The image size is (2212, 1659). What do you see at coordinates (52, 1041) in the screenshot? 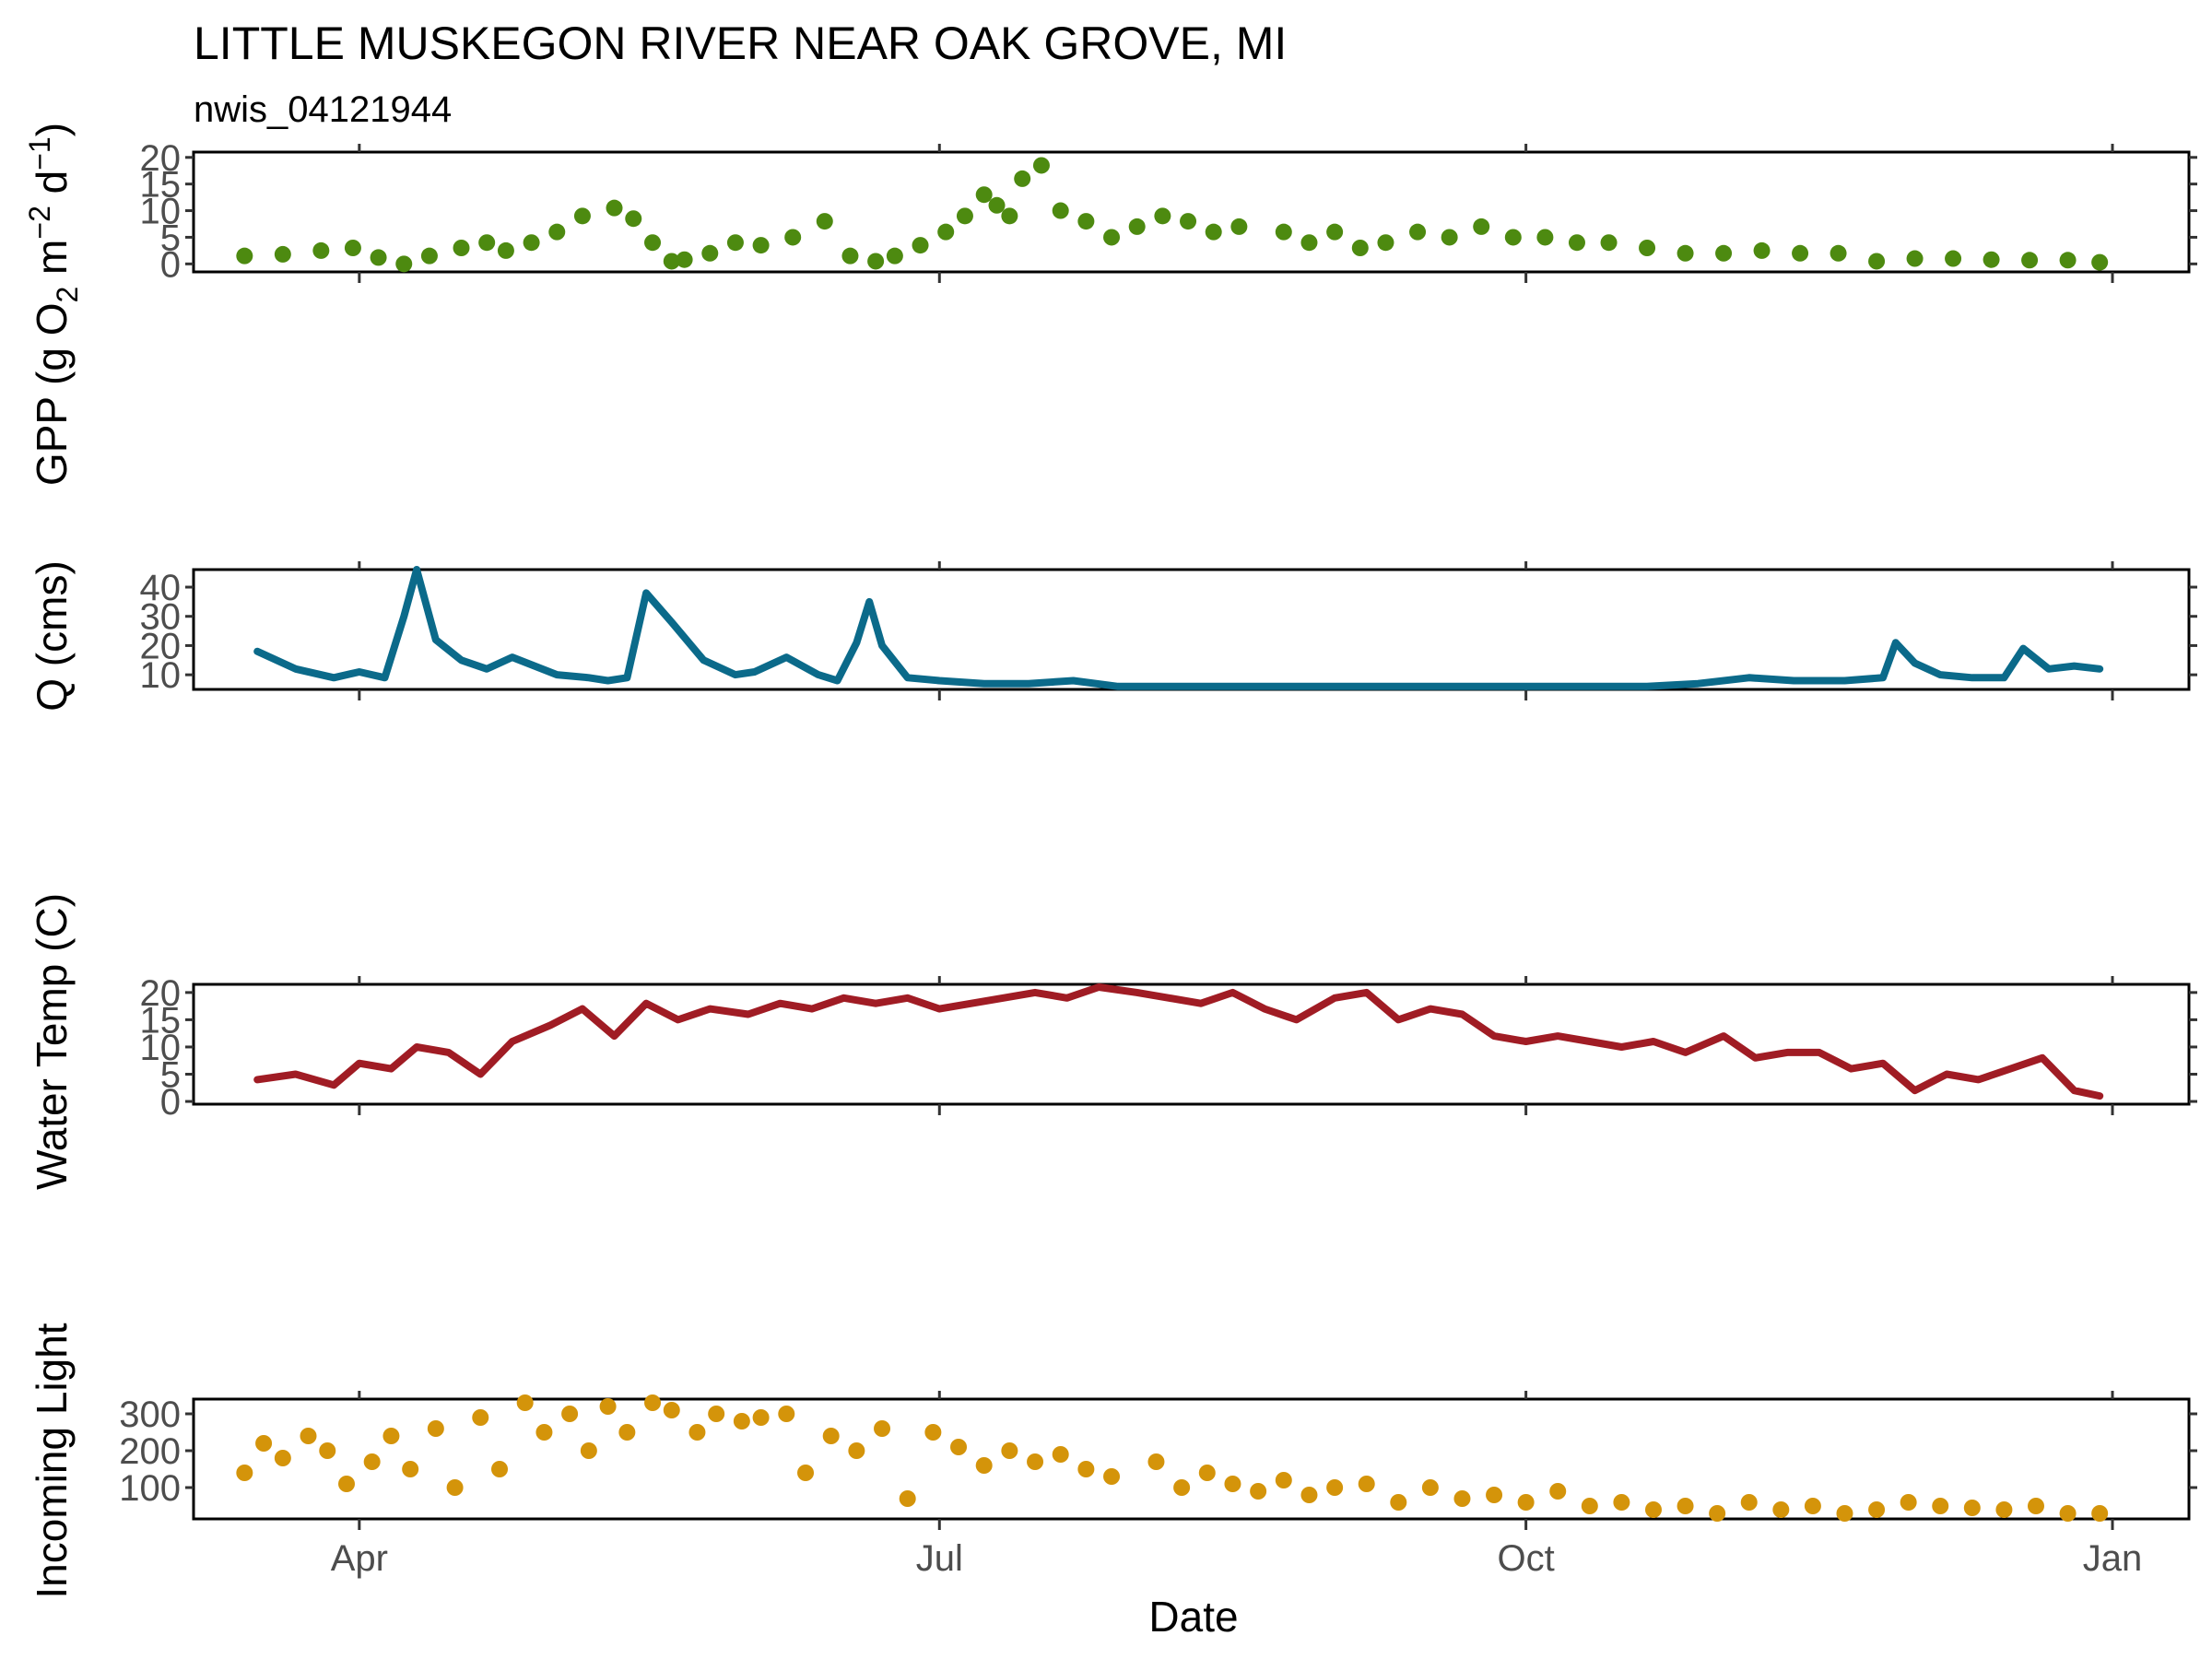
I see `y-axis-title-3: Water Temp (C)` at bounding box center [52, 1041].